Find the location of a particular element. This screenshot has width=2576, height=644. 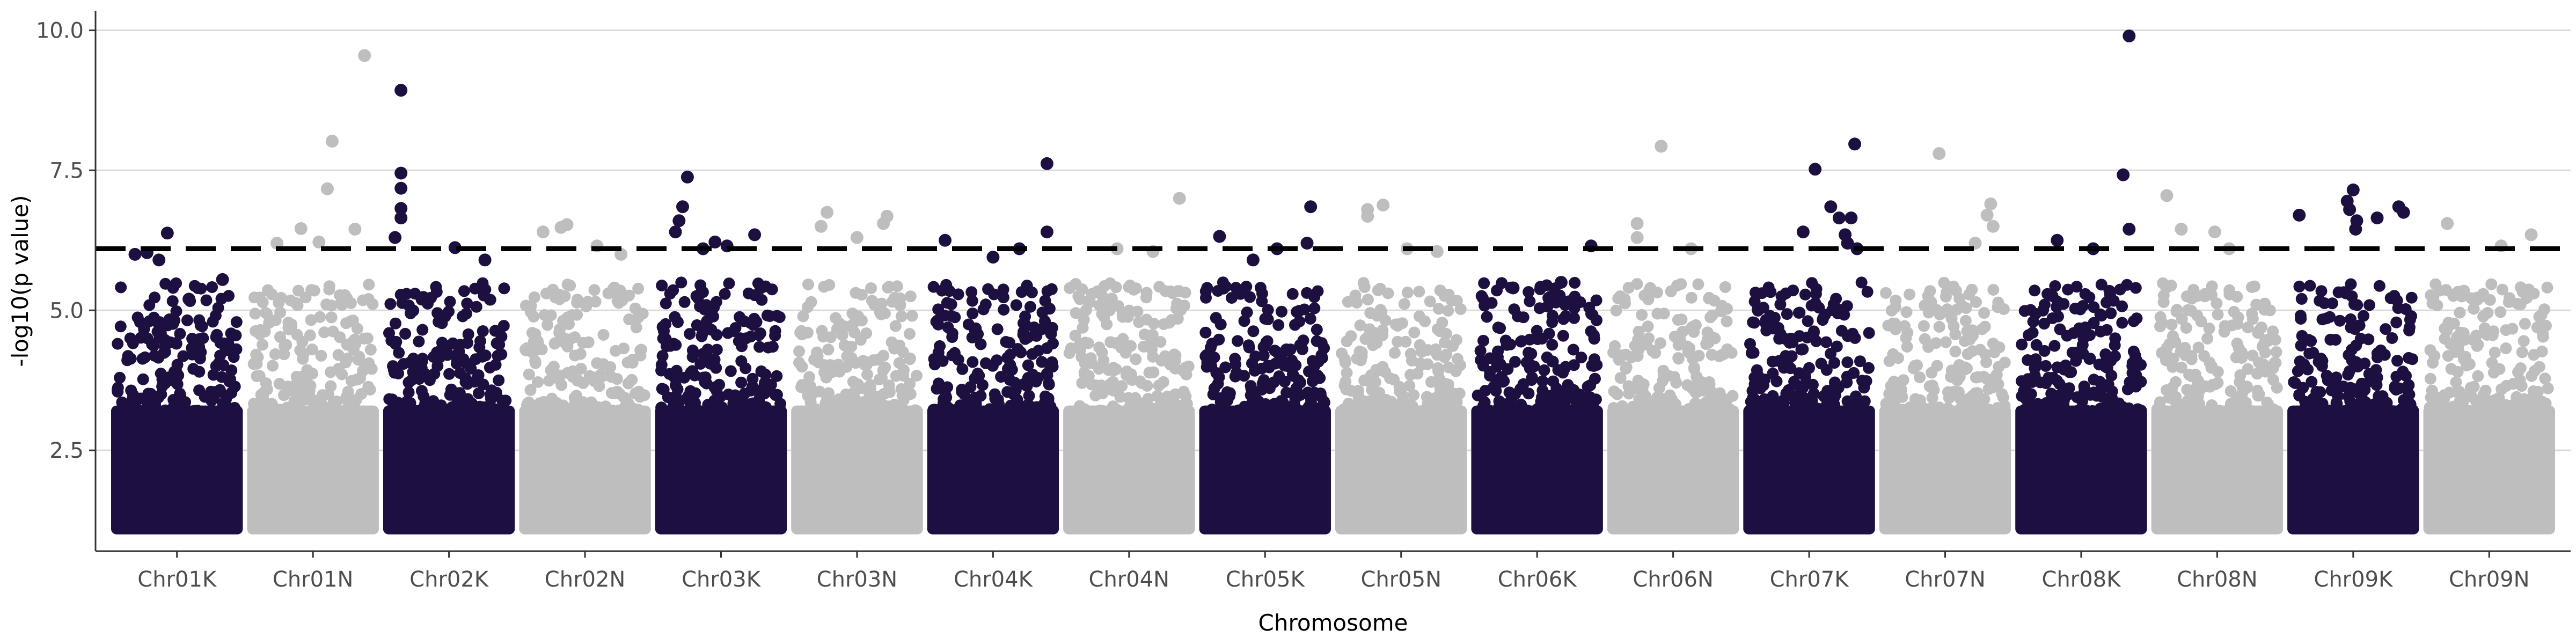

x-tick-label-Chr08K: Chr08K is located at coordinates (2082, 579).